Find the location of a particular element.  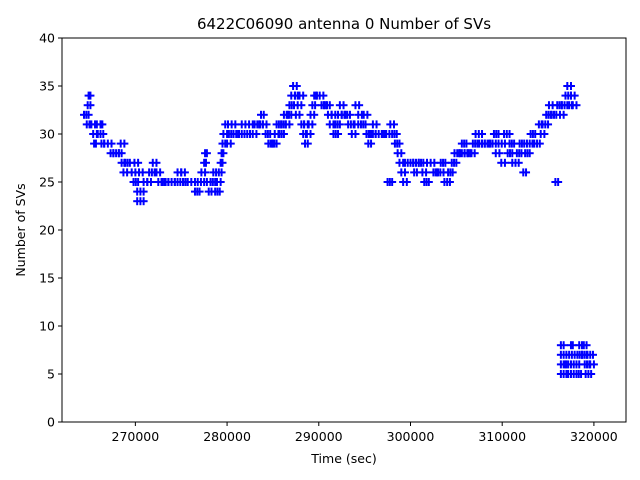

y-tick-label: 35 is located at coordinates (47, 86).